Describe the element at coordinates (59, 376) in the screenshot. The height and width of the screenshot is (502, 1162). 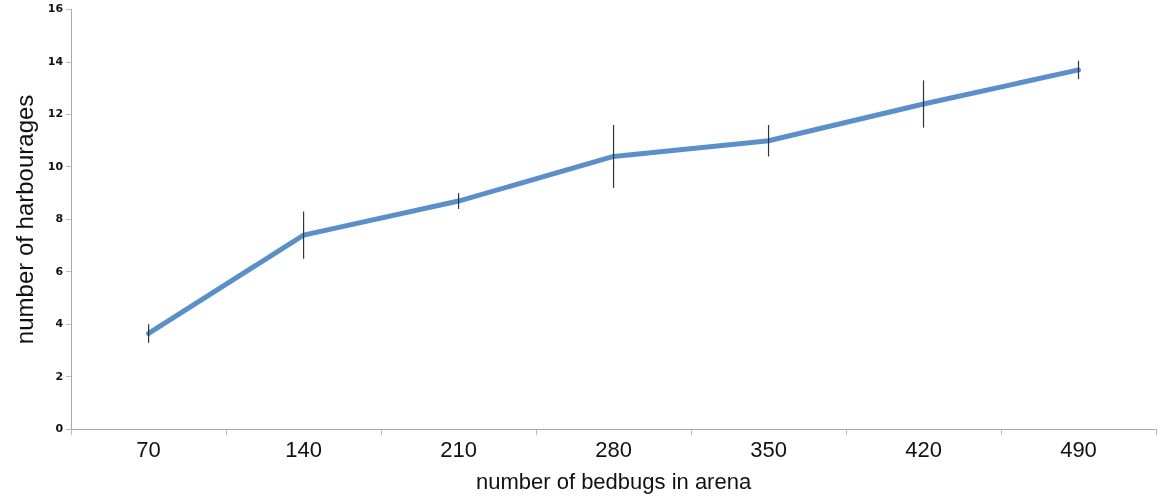
I see `y-tick-label: 2` at that location.